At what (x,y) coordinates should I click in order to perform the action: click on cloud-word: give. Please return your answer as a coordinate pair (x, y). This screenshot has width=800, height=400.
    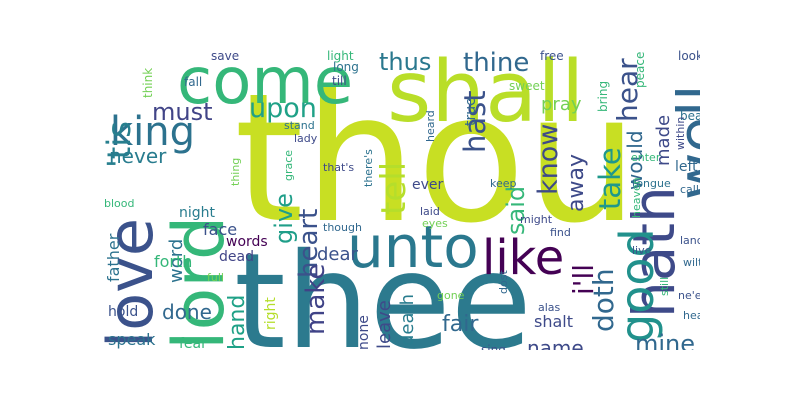
    Looking at the image, I should click on (284, 218).